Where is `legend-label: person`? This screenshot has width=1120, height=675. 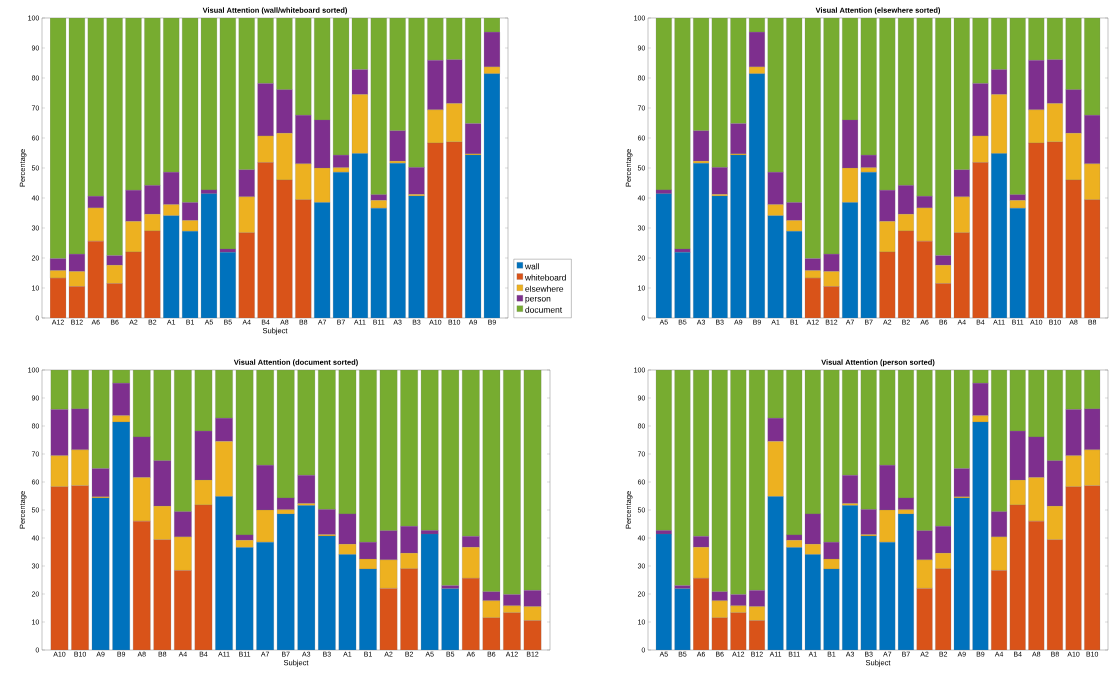
legend-label: person is located at coordinates (538, 300).